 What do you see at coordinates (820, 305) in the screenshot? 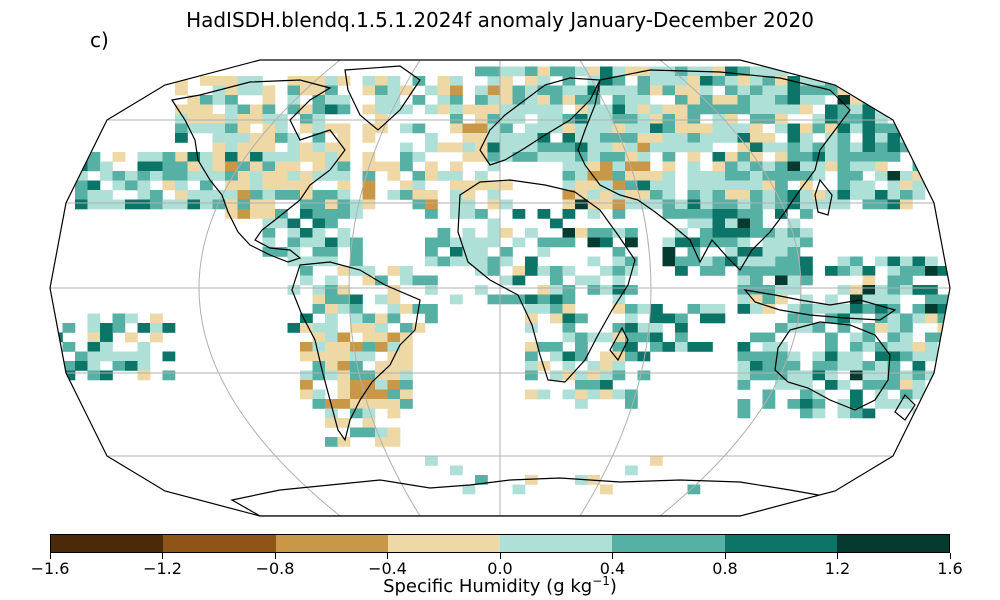
I see `coast-indonesia` at bounding box center [820, 305].